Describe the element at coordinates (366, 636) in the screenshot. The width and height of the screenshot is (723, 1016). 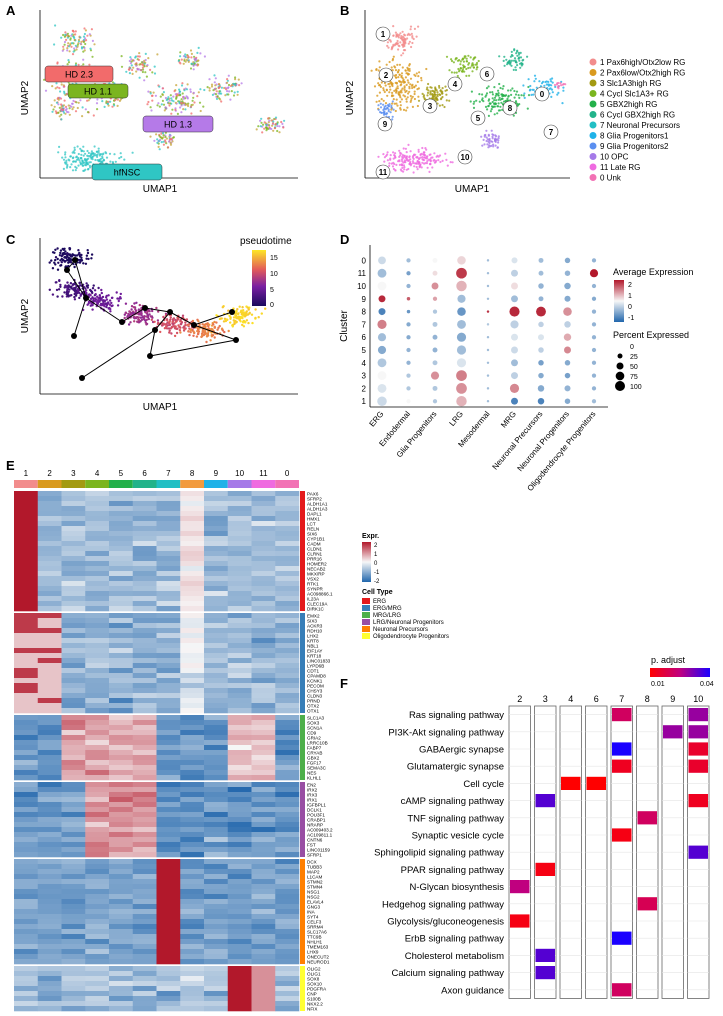
I see `celltype-legend-swatch` at that location.